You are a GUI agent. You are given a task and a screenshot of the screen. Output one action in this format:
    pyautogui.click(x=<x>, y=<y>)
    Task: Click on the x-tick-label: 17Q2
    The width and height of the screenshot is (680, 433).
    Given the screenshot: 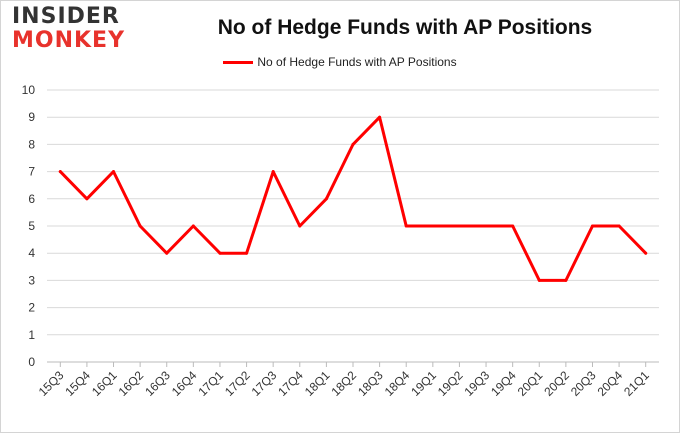 What is the action you would take?
    pyautogui.click(x=237, y=383)
    